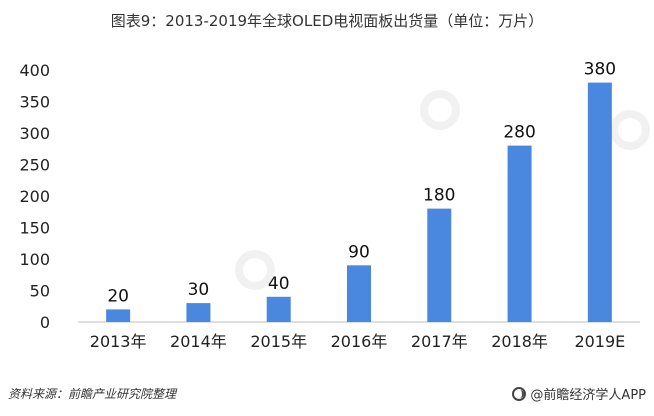 The image size is (654, 416). What do you see at coordinates (439, 341) in the screenshot?
I see `x-tick-label: 2017年` at bounding box center [439, 341].